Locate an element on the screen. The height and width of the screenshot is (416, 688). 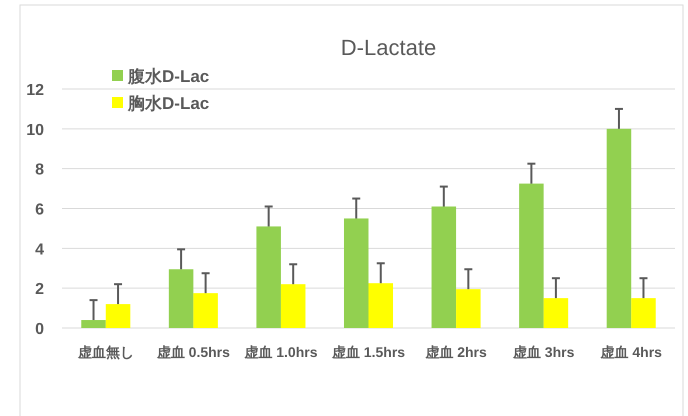
x-tick-label: 虚血無し is located at coordinates (105, 352).